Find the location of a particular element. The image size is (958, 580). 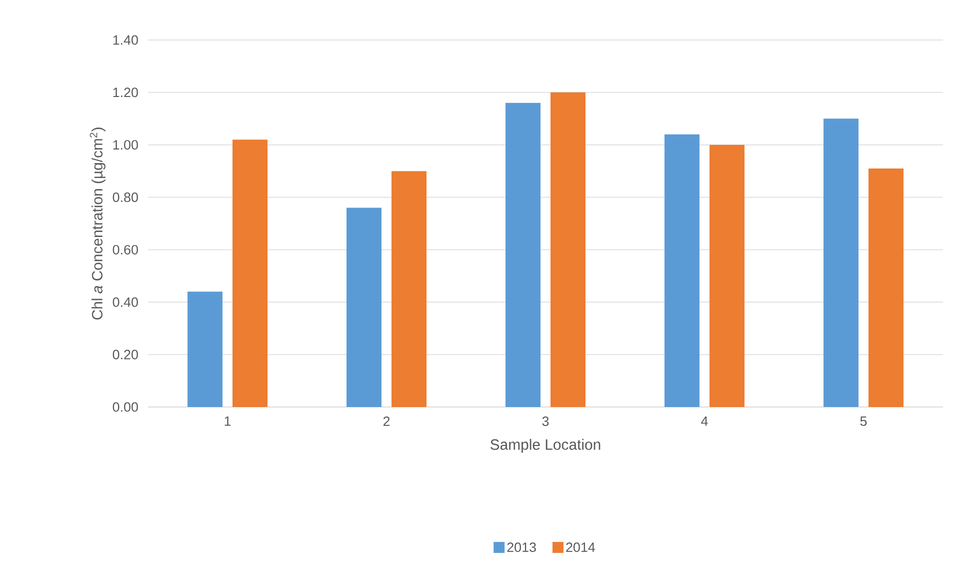

y-tick-label: 0.00 is located at coordinates (125, 407).